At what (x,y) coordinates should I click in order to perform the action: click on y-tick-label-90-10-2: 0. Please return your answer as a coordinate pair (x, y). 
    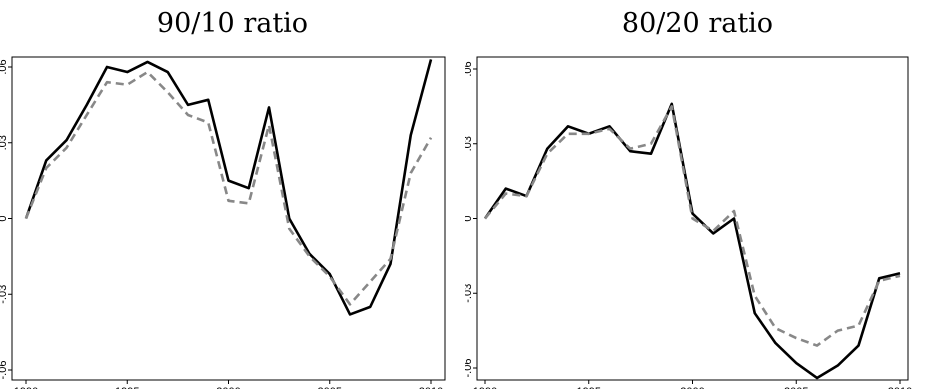
    Looking at the image, I should click on (4, 218).